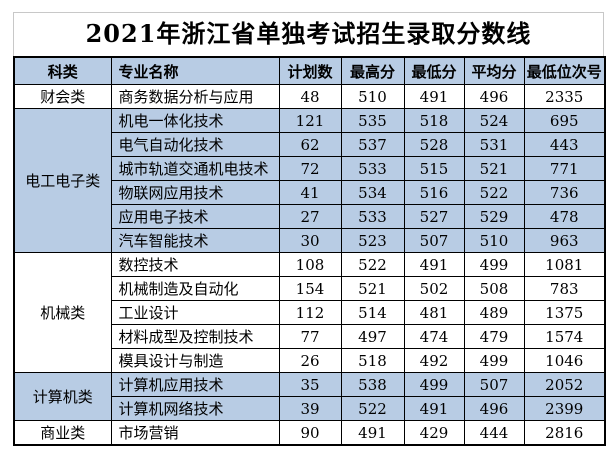 The image size is (613, 456). Describe the element at coordinates (372, 433) in the screenshot. I see `max-score-cell: 491` at that location.